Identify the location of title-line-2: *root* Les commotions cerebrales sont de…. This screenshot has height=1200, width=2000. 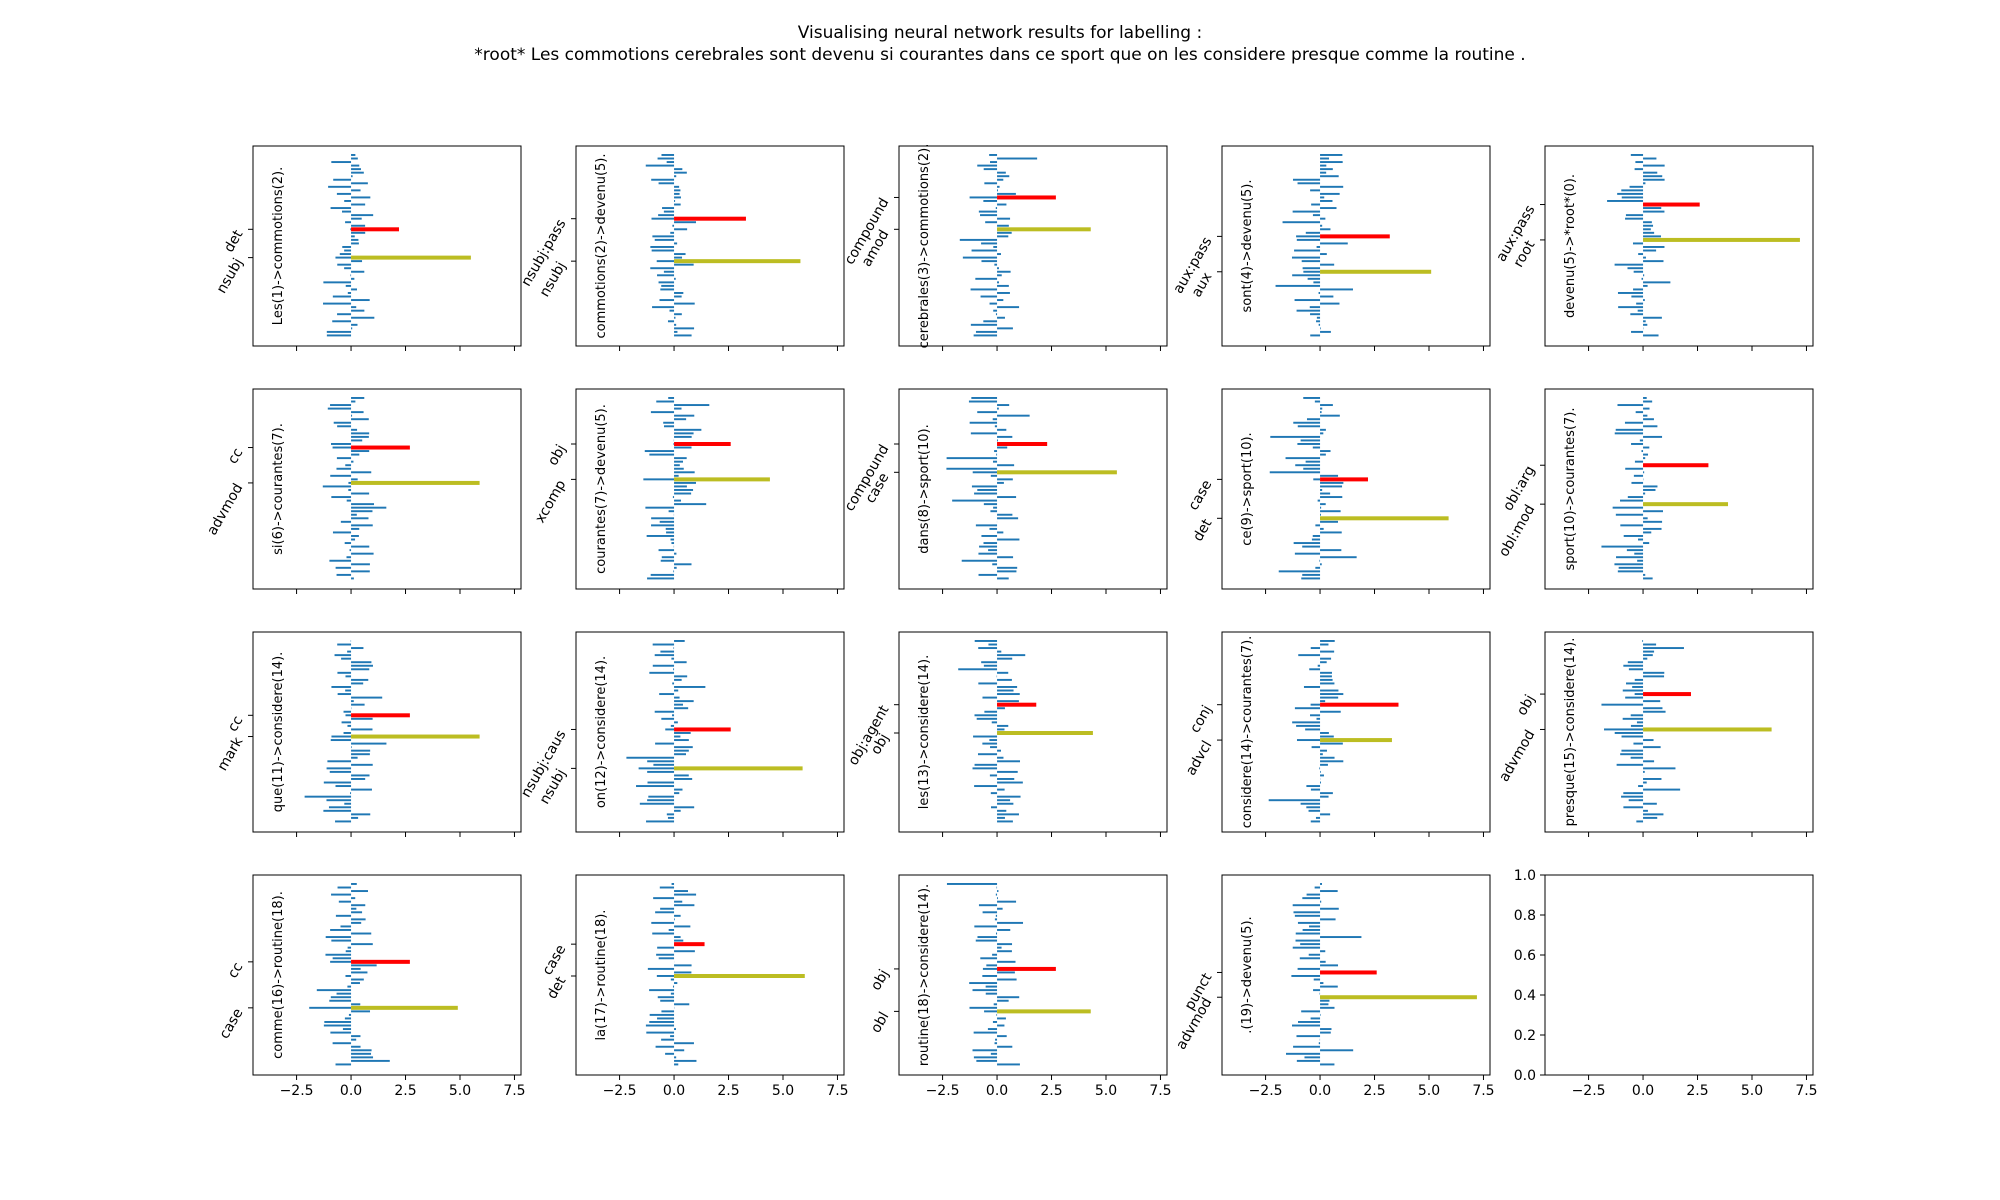
(1000, 55).